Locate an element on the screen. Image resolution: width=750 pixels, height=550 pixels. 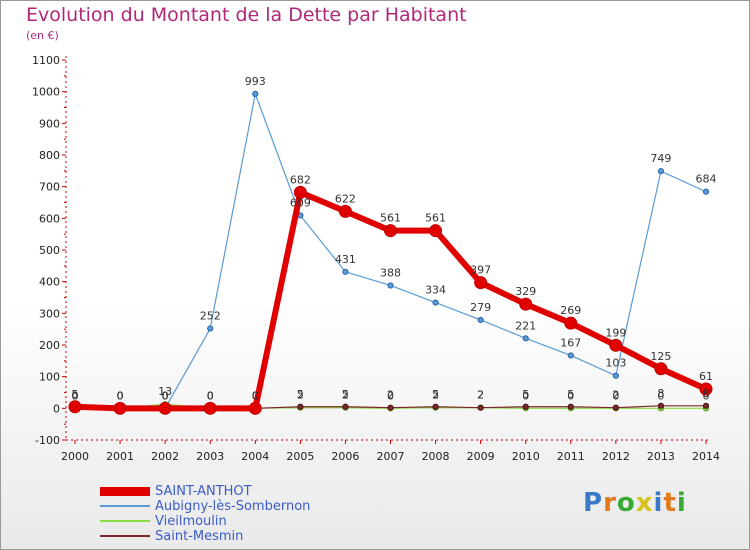
y-tick-label: 400 is located at coordinates (49, 282).